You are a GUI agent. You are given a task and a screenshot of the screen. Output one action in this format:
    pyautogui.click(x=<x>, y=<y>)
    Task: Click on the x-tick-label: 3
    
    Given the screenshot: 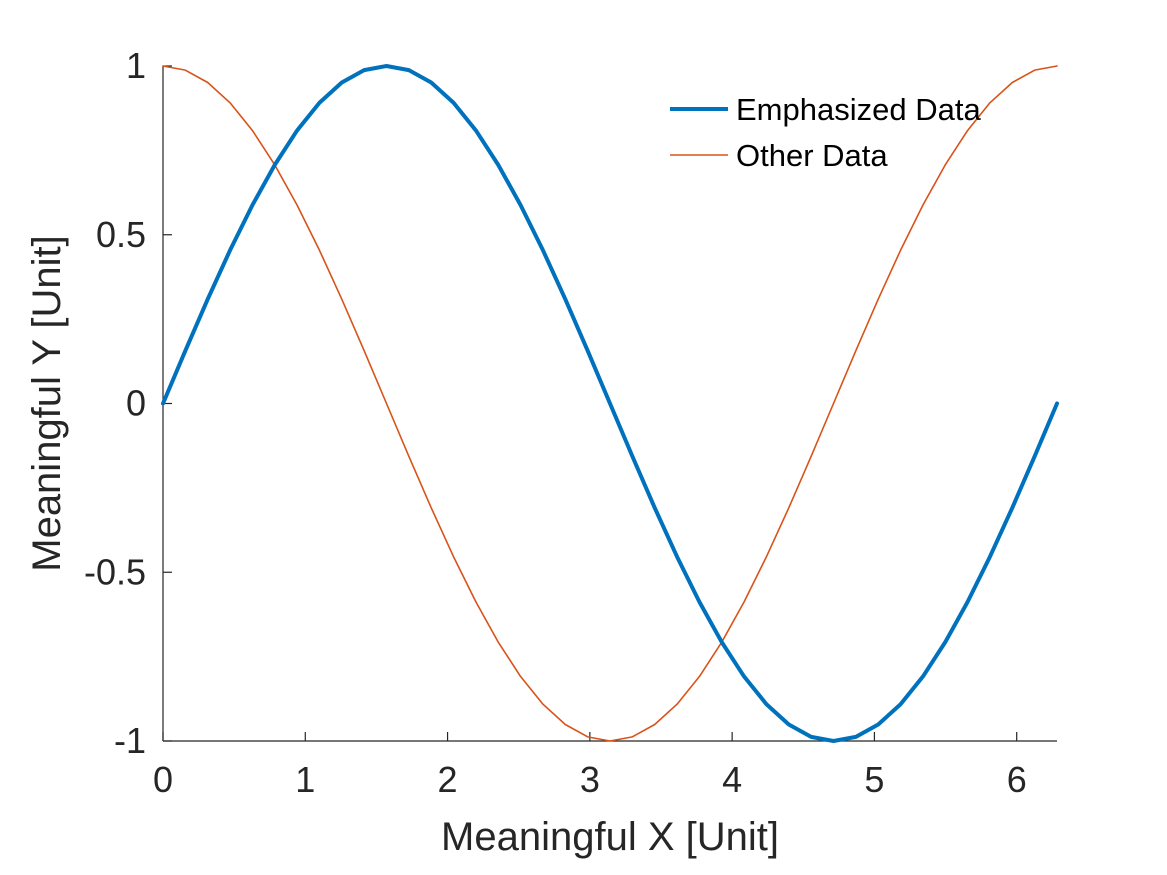 What is the action you would take?
    pyautogui.click(x=590, y=779)
    